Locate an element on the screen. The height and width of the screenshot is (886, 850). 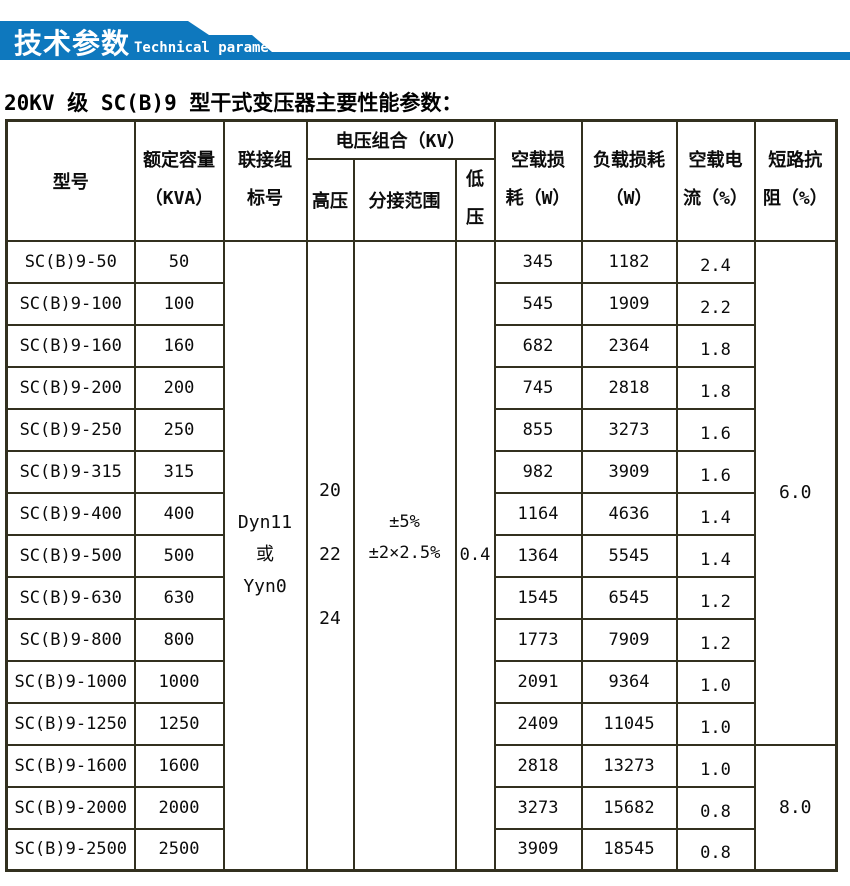
table-row: SC(B)9-160 160 682 2364 1.8 is located at coordinates (421, 347).